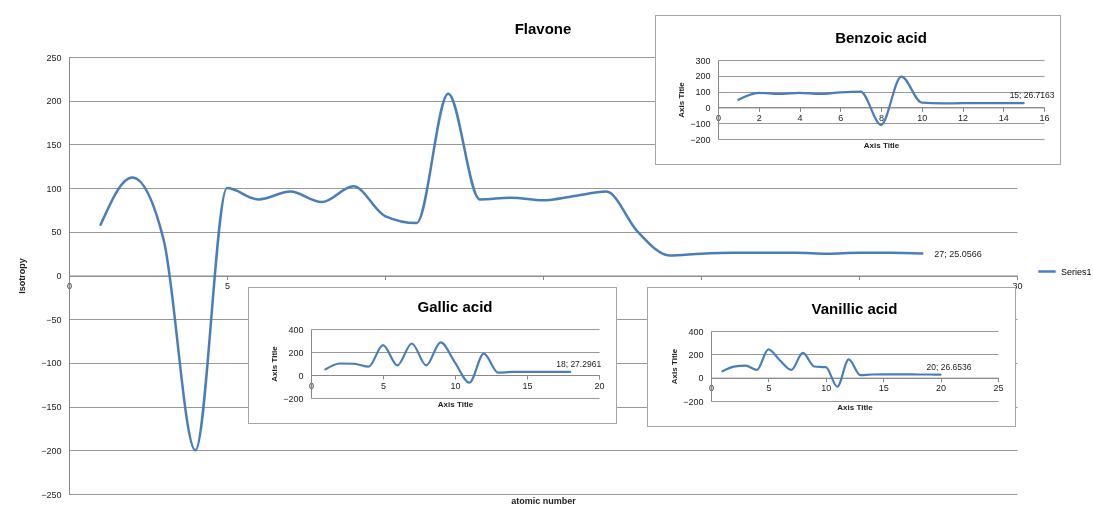 The width and height of the screenshot is (1093, 515). What do you see at coordinates (759, 117) in the screenshot?
I see `x-tick-label: 2` at bounding box center [759, 117].